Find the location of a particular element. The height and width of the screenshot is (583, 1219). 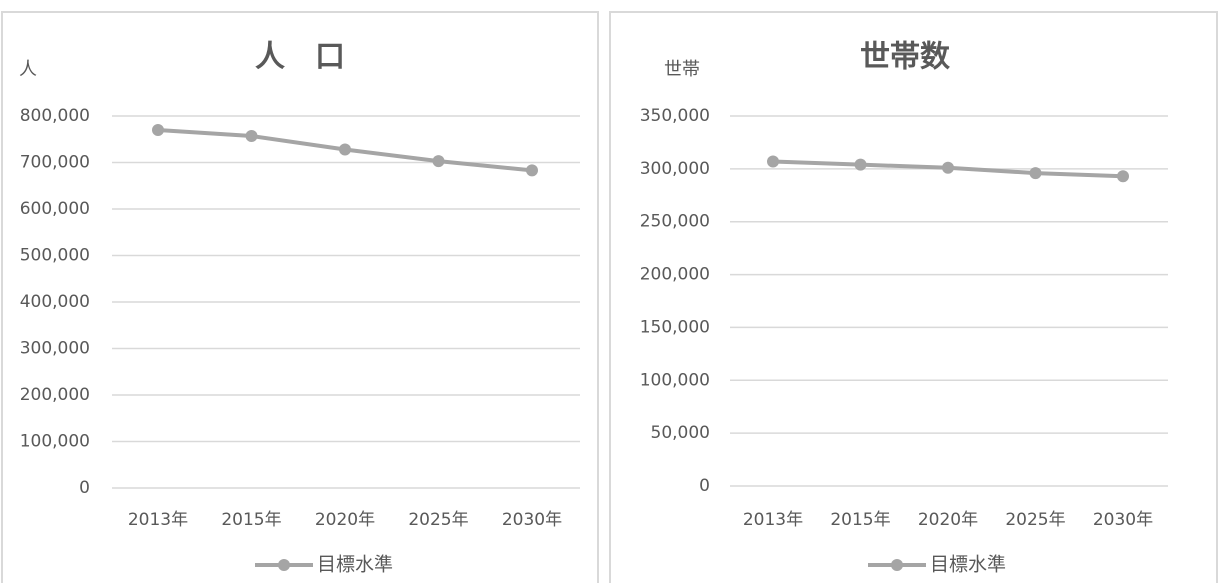

y-tick-label: 350,000 is located at coordinates (675, 116).